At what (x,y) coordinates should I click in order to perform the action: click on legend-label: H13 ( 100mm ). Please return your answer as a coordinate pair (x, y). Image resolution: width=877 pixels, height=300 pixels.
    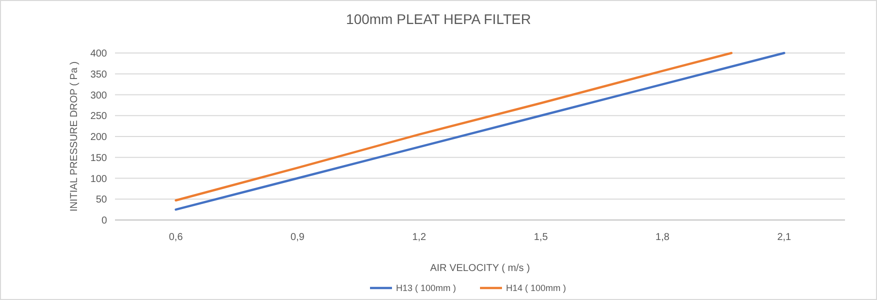
    Looking at the image, I should click on (426, 288).